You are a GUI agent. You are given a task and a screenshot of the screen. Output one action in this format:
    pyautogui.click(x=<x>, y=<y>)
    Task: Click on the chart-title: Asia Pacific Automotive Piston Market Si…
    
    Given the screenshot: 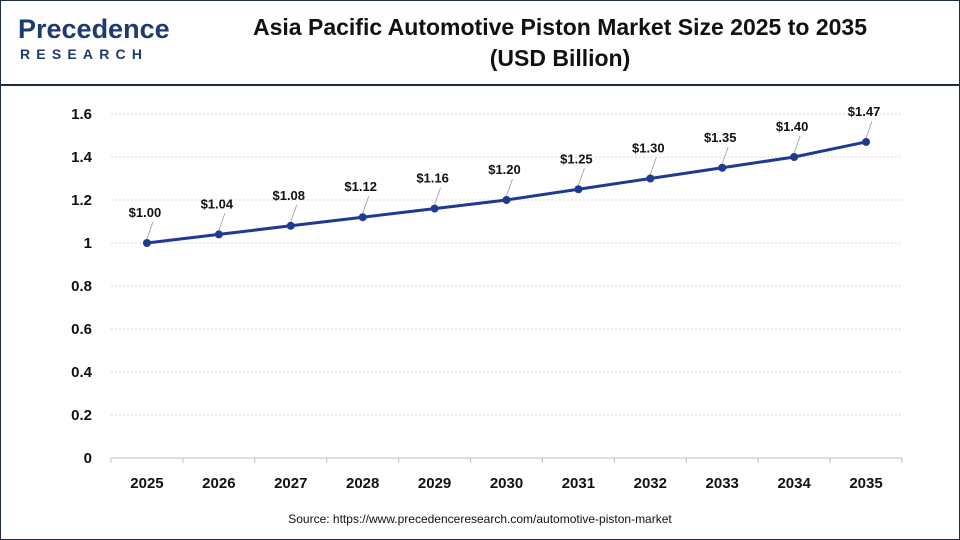 What is the action you would take?
    pyautogui.click(x=560, y=43)
    